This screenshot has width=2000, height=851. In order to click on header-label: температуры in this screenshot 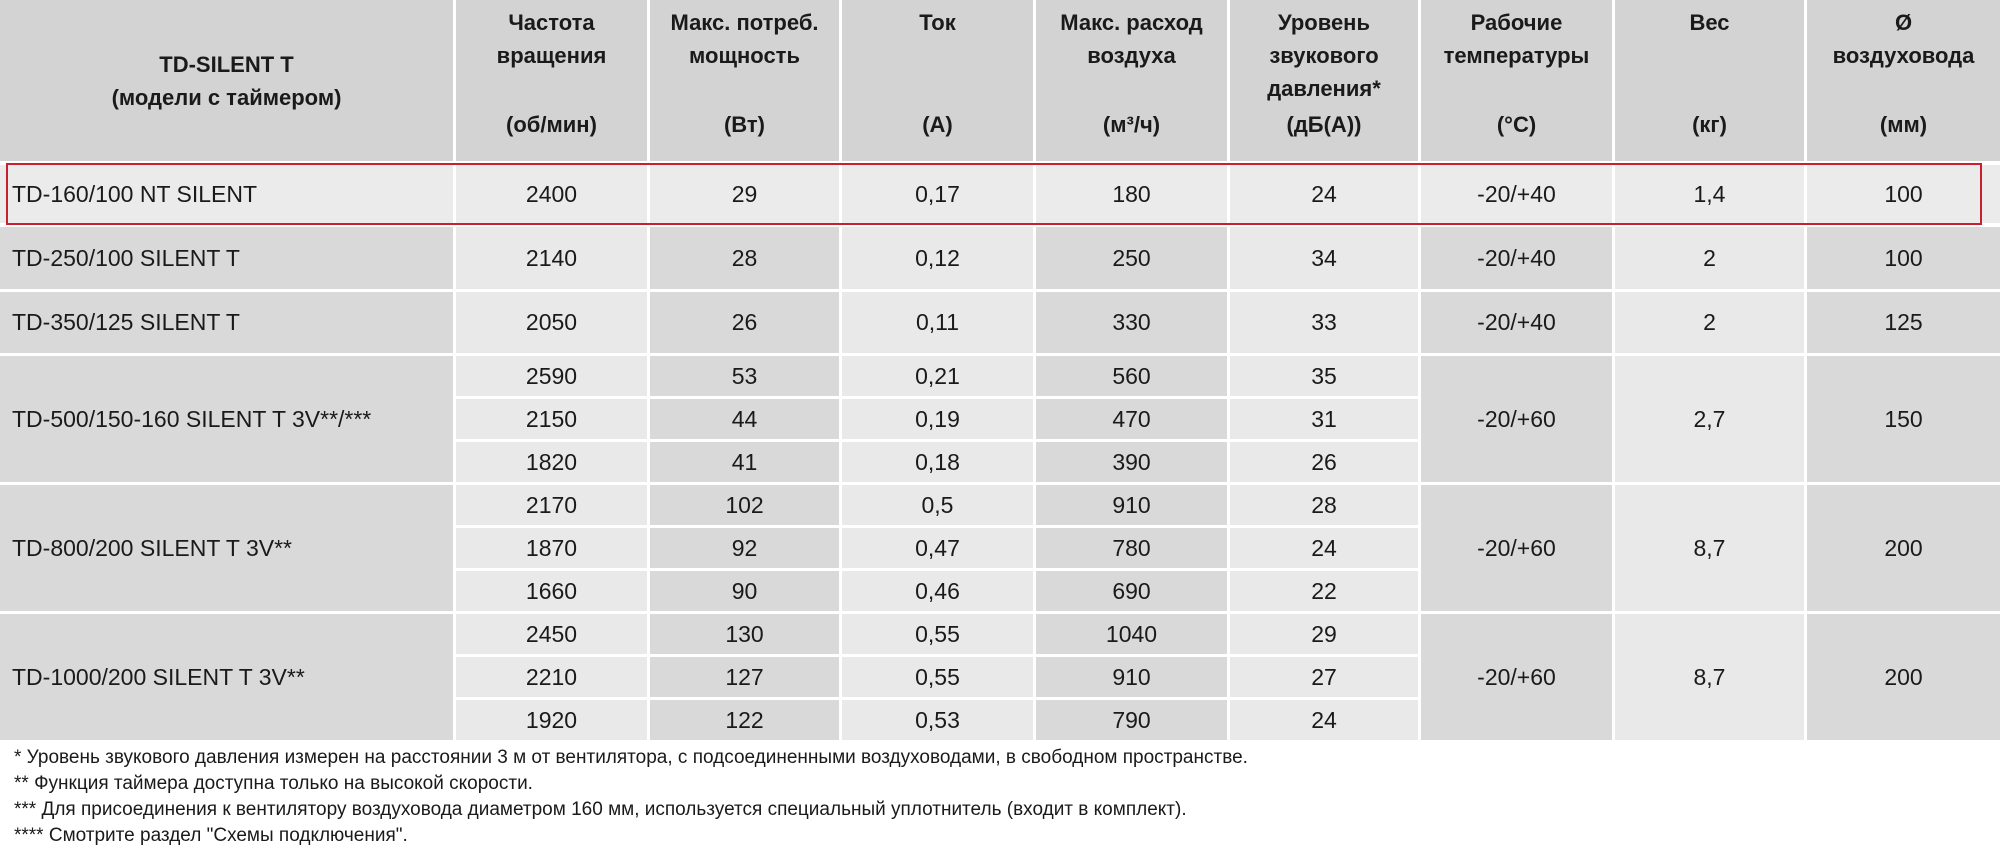, I will do `click(1516, 55)`.